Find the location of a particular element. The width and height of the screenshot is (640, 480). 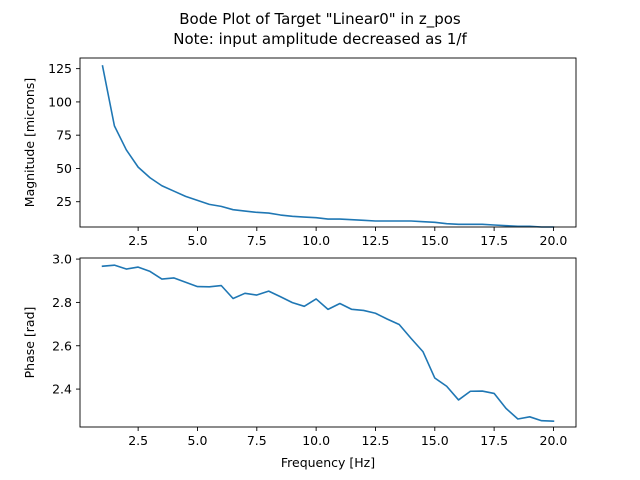

phase-y-tick-label: 2.8 is located at coordinates (62, 302).